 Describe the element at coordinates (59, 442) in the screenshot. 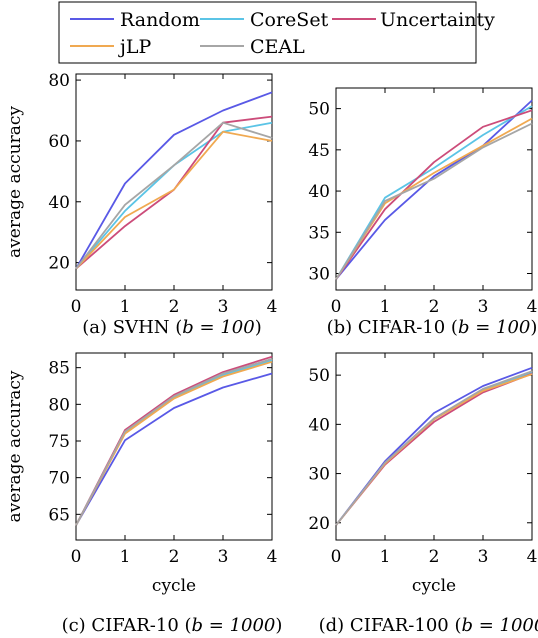

I see `y-tick-label: 75` at that location.